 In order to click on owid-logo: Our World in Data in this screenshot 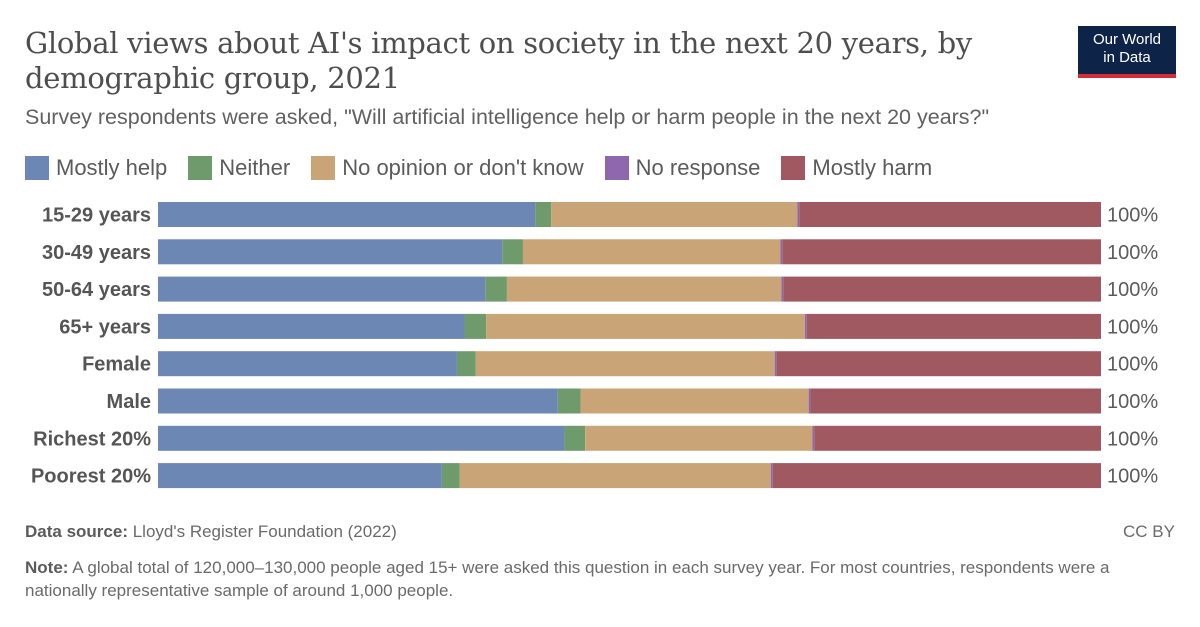, I will do `click(1127, 52)`.